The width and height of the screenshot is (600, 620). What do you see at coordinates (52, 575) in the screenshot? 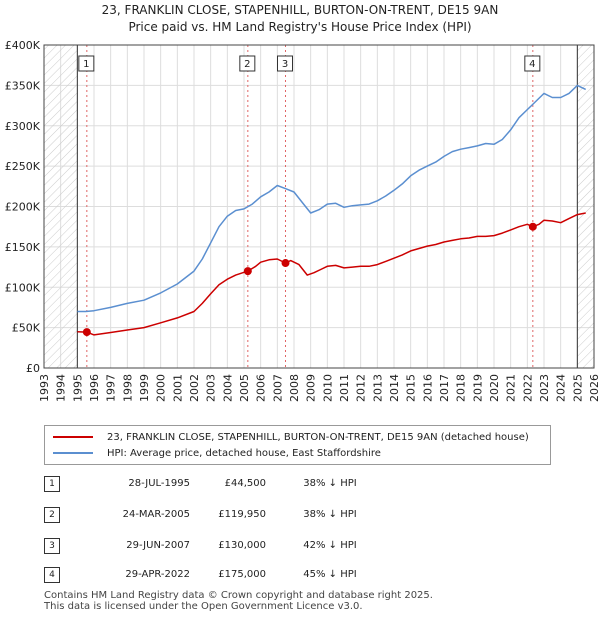
I see `sale-number: 4` at bounding box center [52, 575].